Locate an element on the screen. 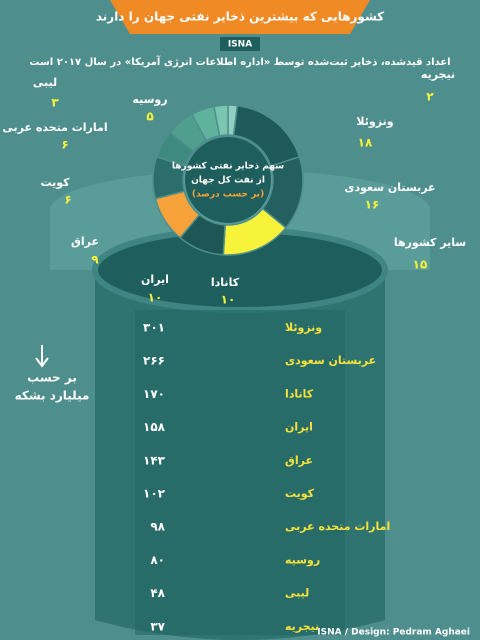 Image resolution: width=480 pixels, height=640 pixels. row-name: کانادا is located at coordinates (299, 393).